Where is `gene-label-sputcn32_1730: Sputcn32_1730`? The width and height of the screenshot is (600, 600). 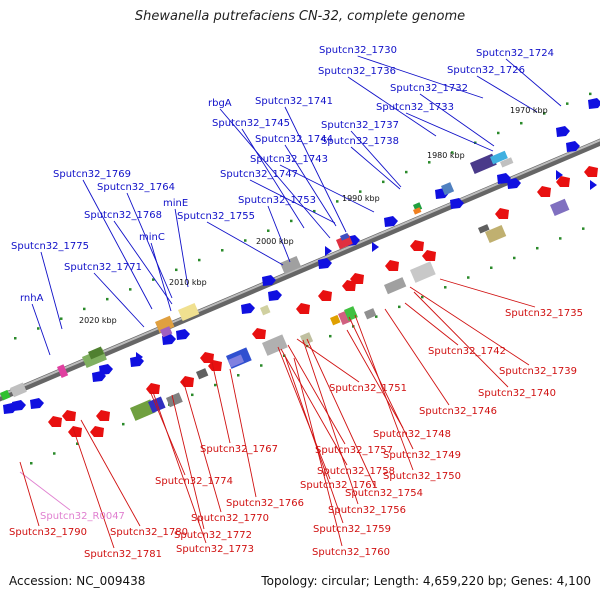 gene-label-sputcn32_1730: Sputcn32_1730 is located at coordinates (358, 50).